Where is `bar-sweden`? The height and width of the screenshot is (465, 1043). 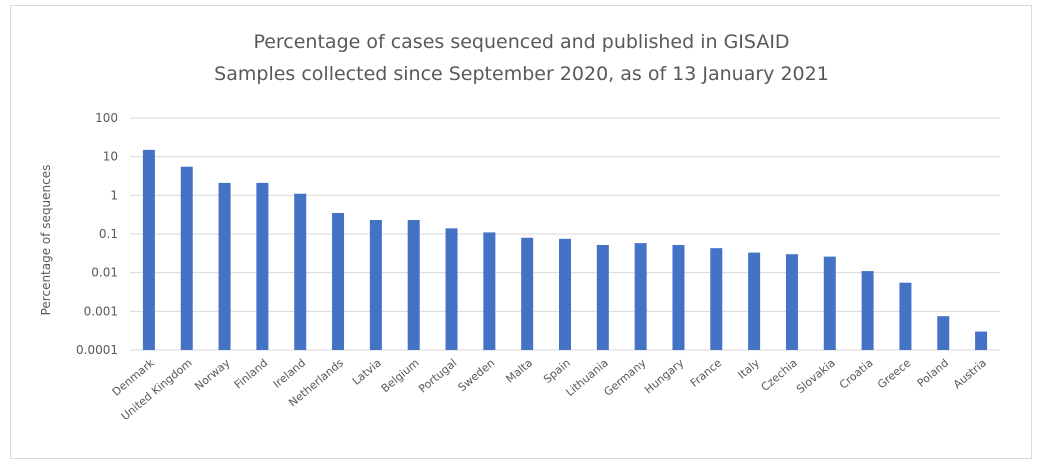 bar-sweden is located at coordinates (489, 291).